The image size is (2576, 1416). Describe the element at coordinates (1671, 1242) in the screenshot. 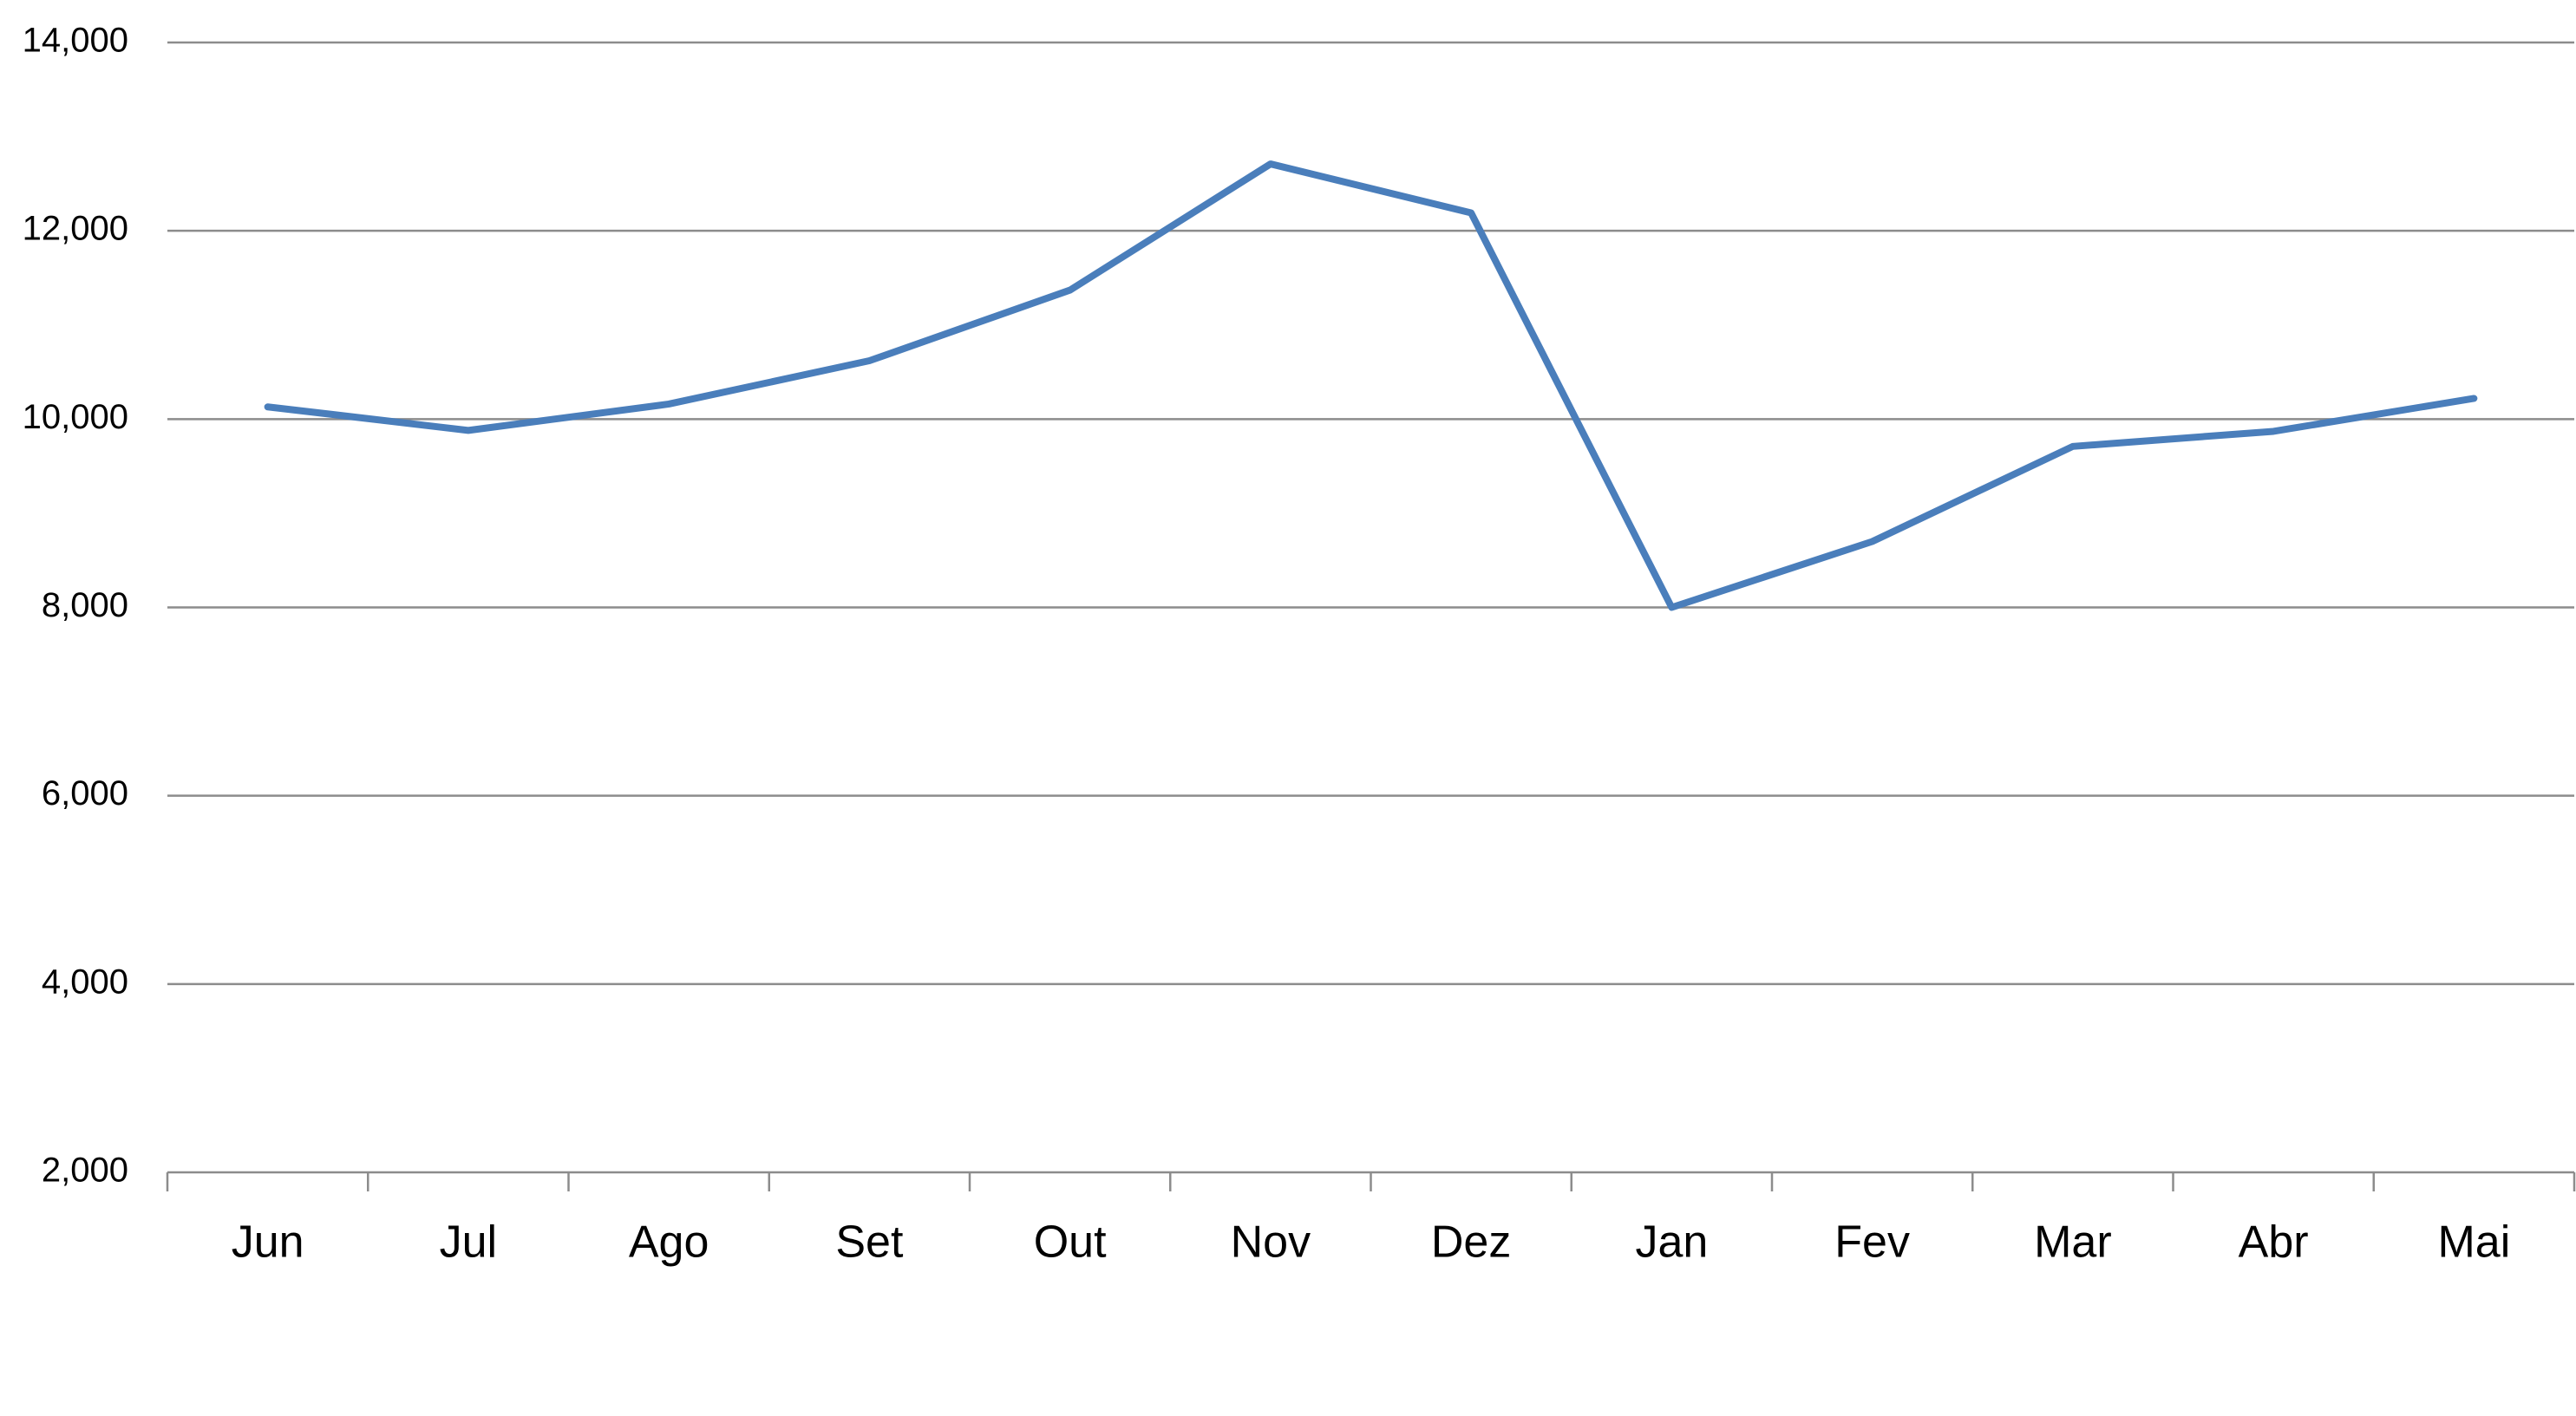

I see `x-tick-label: Jan` at that location.